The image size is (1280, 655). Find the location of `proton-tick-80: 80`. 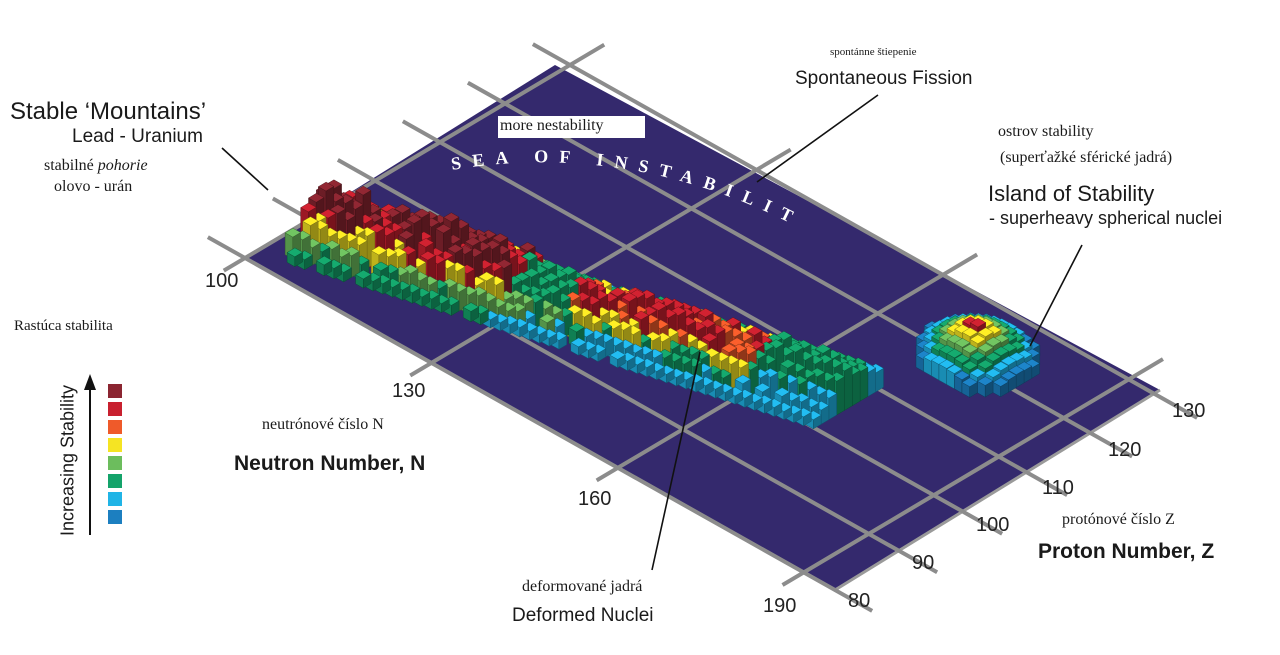

proton-tick-80: 80 is located at coordinates (859, 601).